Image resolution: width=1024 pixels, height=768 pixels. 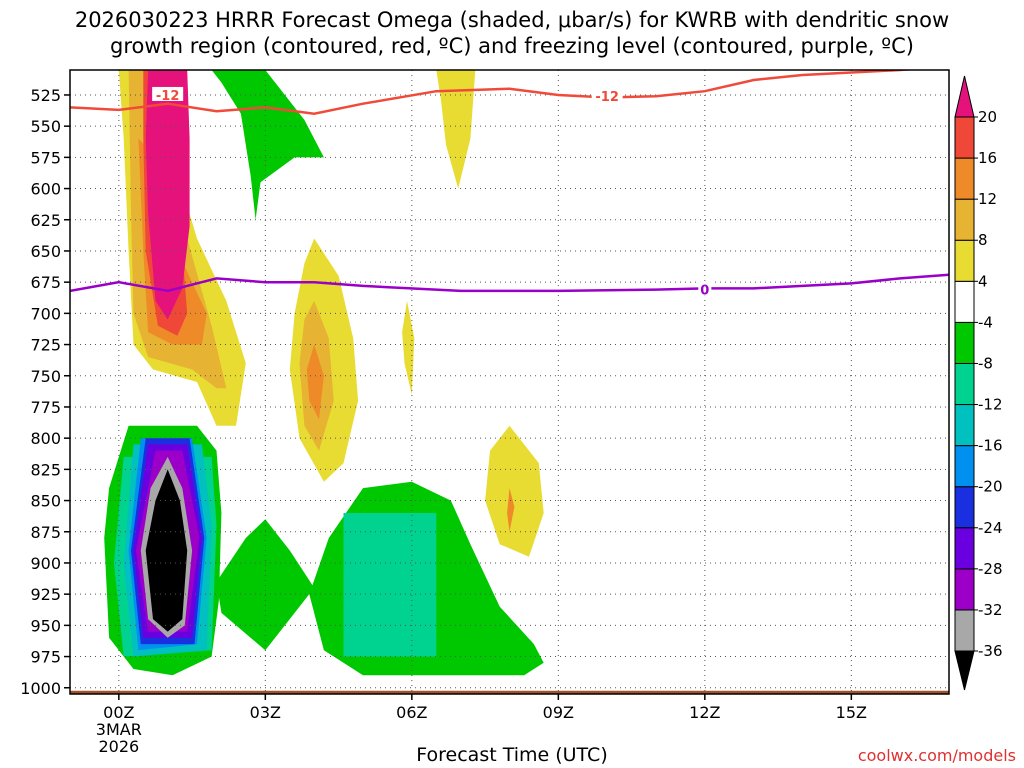 What do you see at coordinates (45, 220) in the screenshot?
I see `y-tick-label-625: 625` at bounding box center [45, 220].